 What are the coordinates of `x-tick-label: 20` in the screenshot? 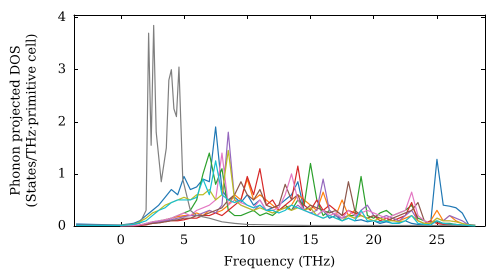 It's located at (373, 240).